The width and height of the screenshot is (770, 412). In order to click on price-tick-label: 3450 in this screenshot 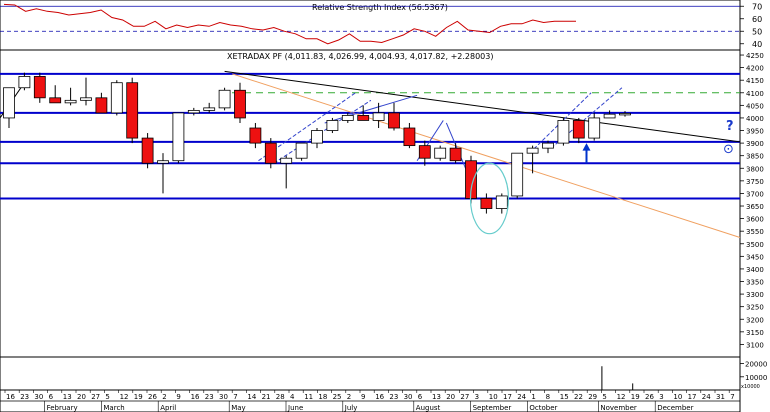, I will do `click(755, 257)`.